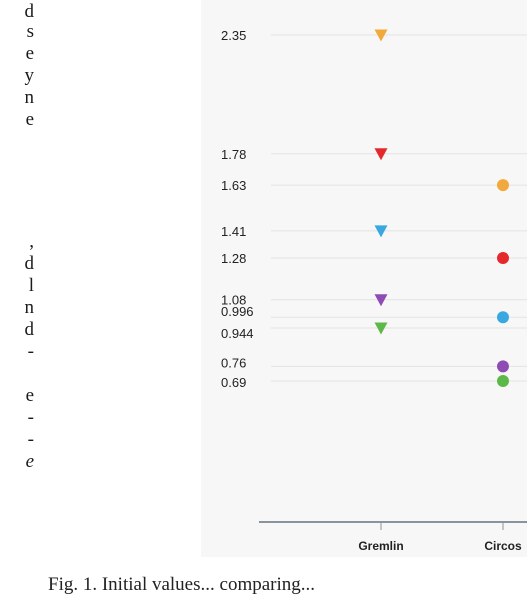  I want to click on x-category-label: Gremlin, so click(380, 546).